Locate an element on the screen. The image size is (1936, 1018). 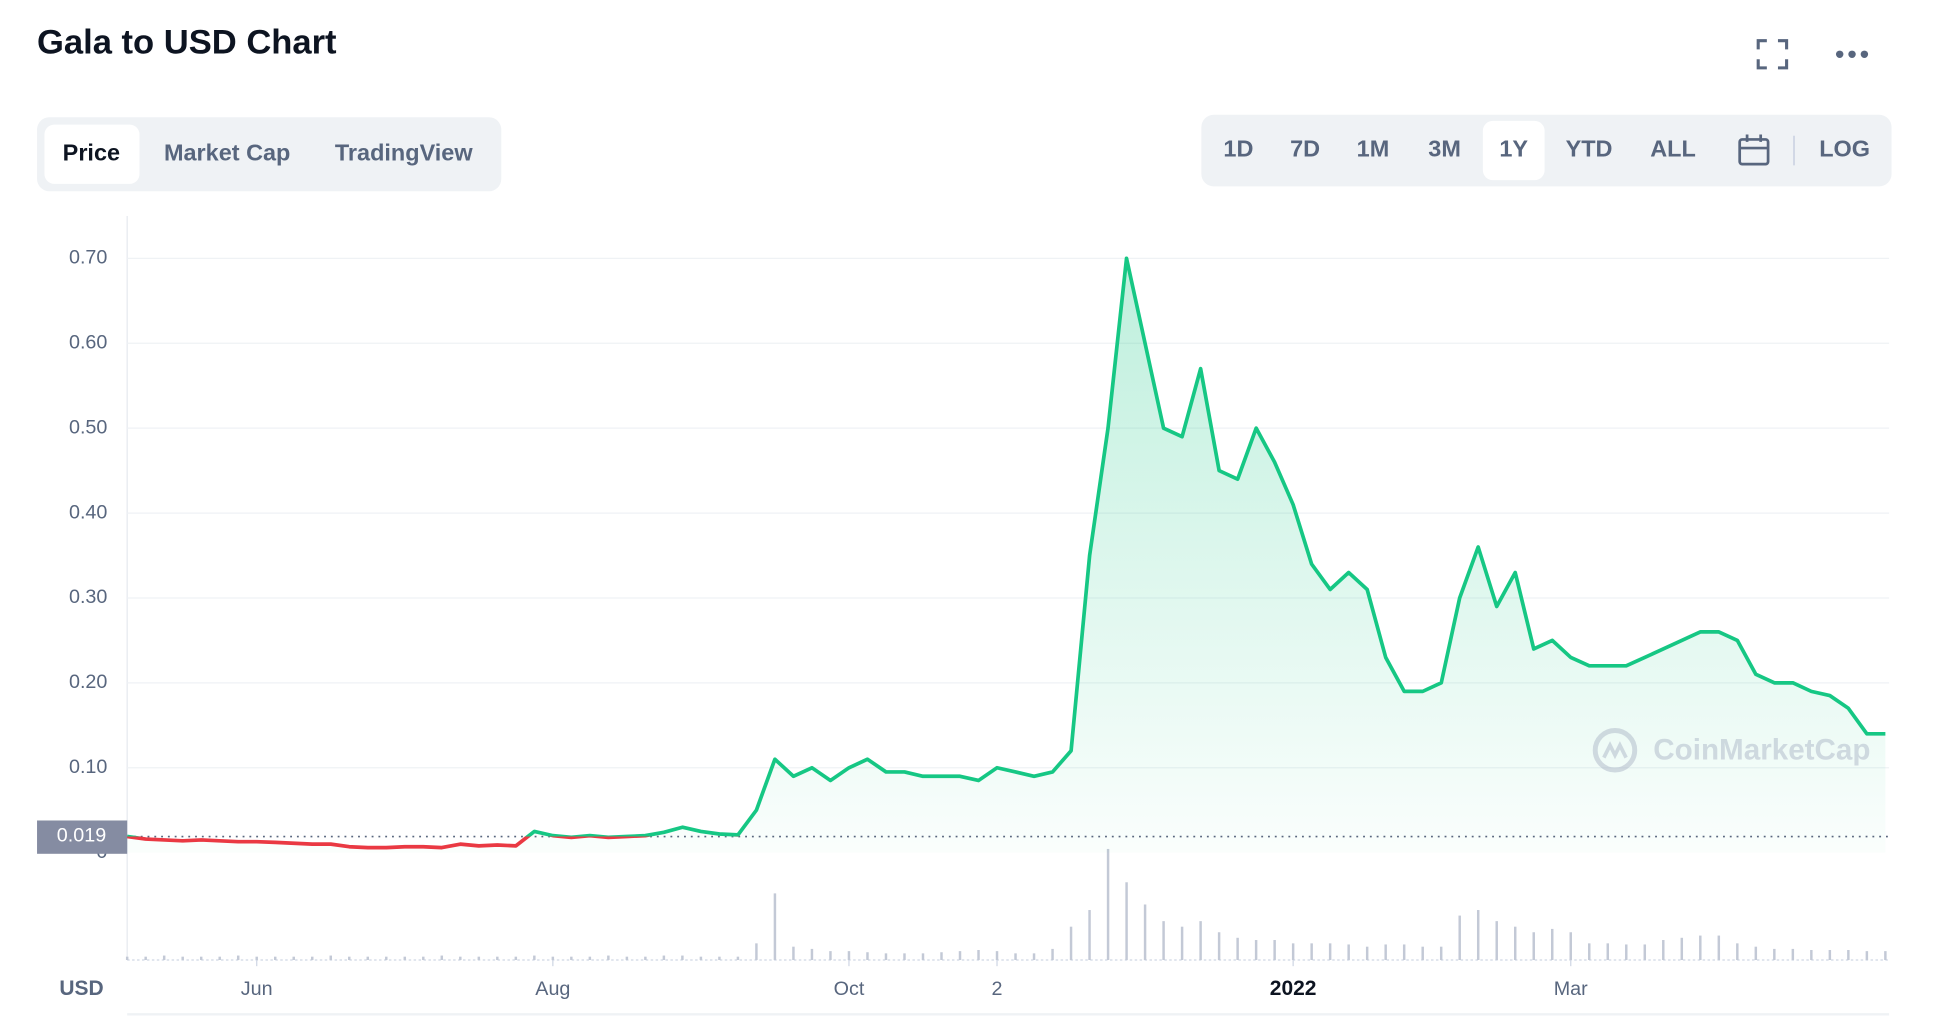
range-button: 1Y is located at coordinates (1513, 149).